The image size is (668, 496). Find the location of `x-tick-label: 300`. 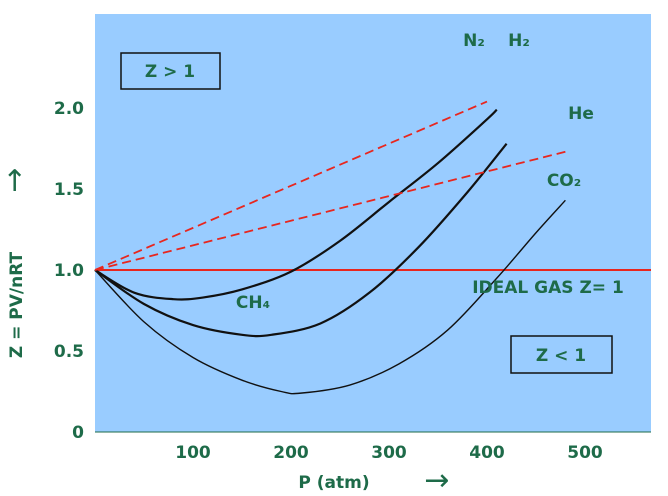

x-tick-label: 300 is located at coordinates (389, 453).